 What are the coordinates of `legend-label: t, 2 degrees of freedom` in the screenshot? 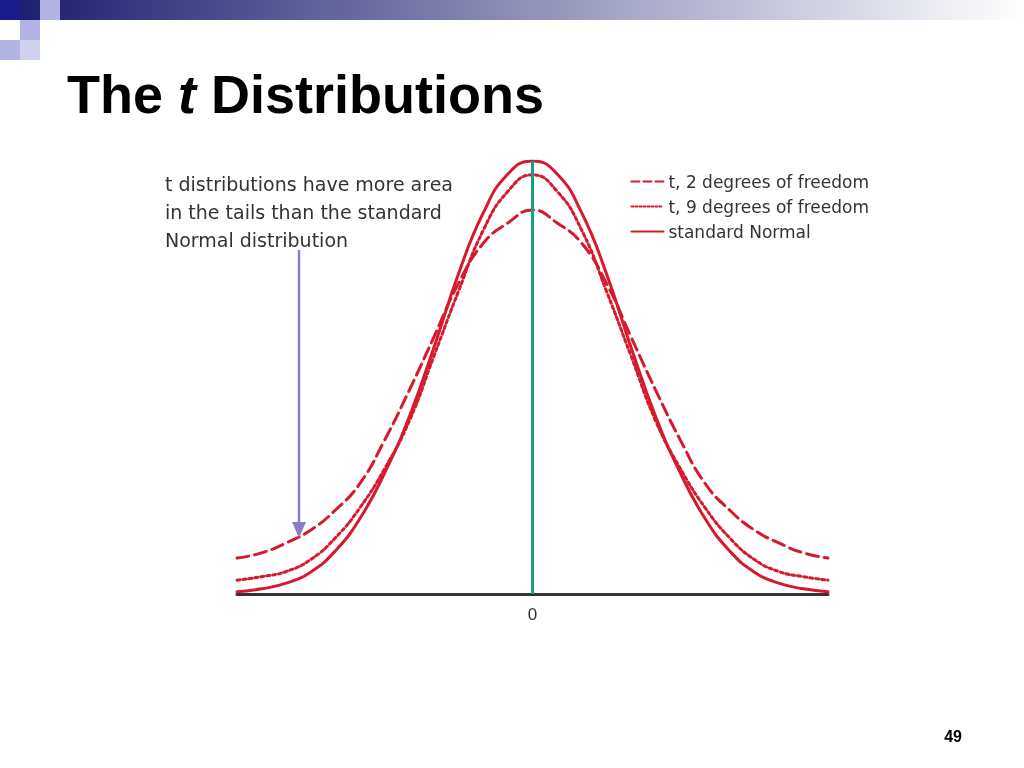 It's located at (769, 181).